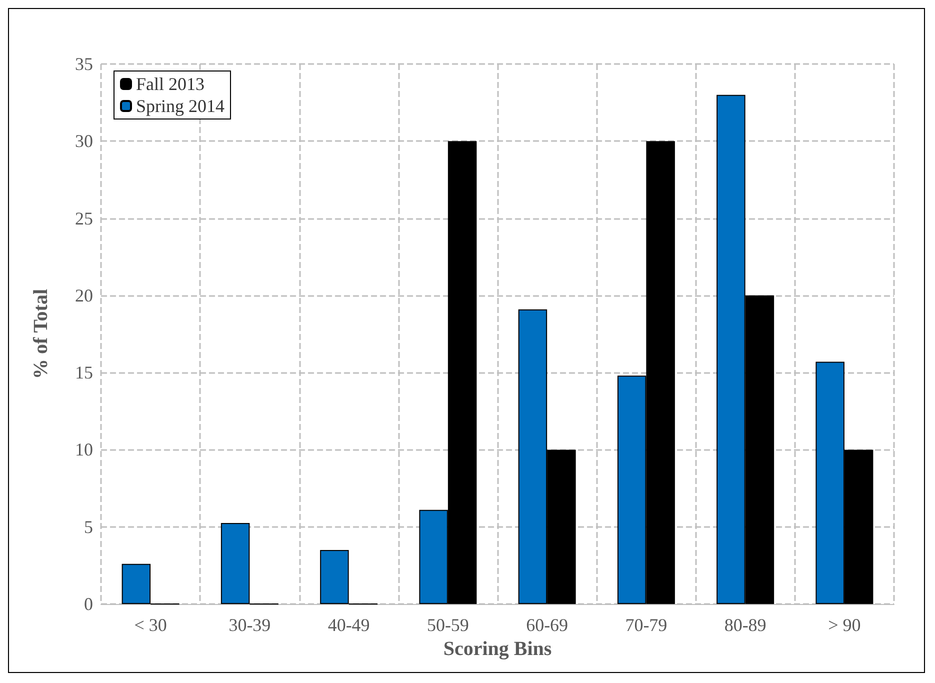 Image resolution: width=935 pixels, height=683 pixels. I want to click on x-tick-label: 80-89, so click(745, 625).